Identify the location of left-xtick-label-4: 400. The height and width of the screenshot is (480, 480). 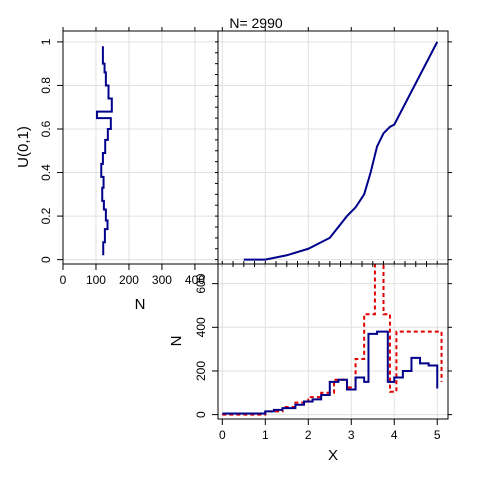
(195, 280).